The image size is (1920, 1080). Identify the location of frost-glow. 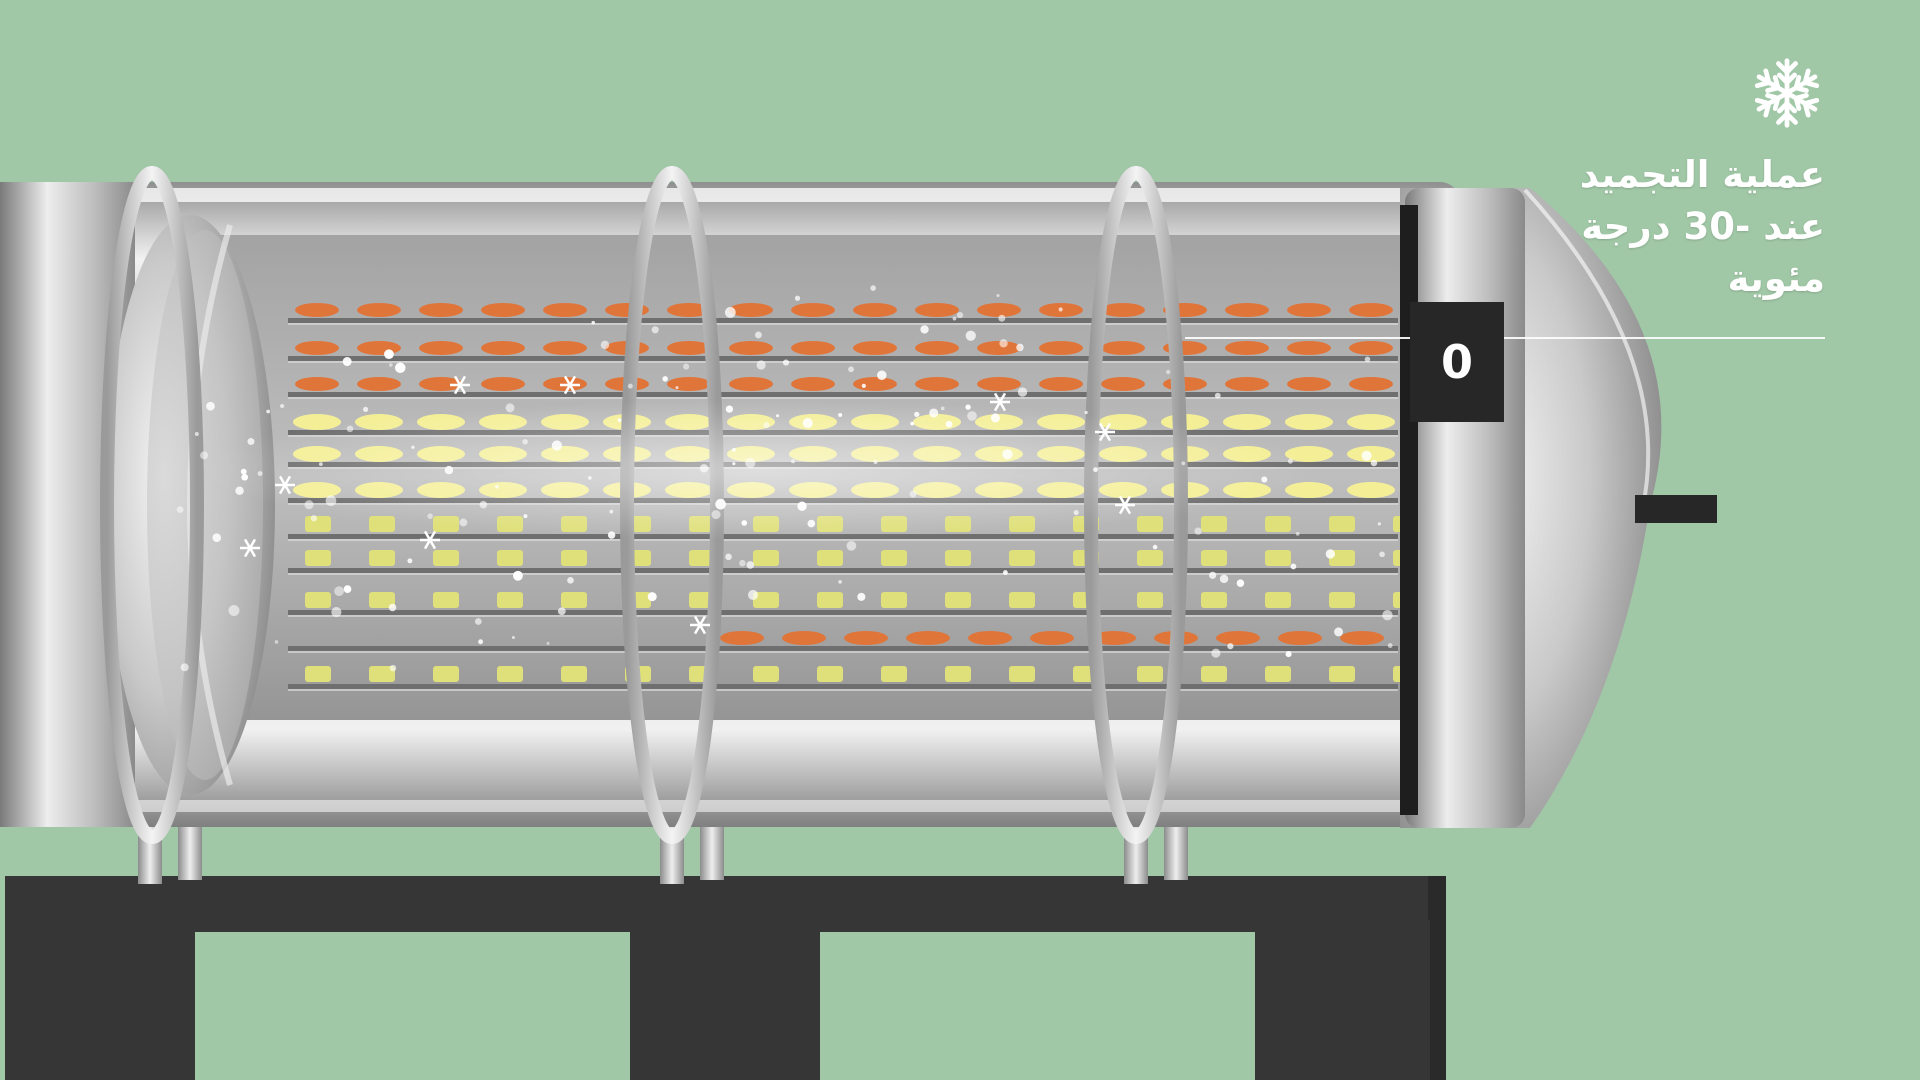
(760, 470).